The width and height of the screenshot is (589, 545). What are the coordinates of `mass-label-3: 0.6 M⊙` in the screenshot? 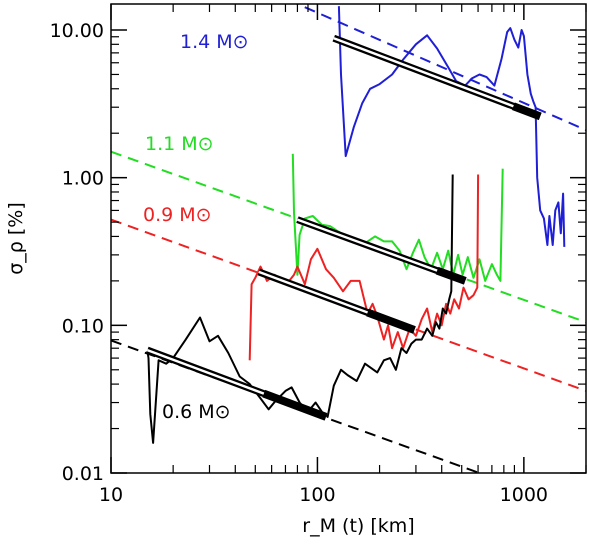 It's located at (196, 412).